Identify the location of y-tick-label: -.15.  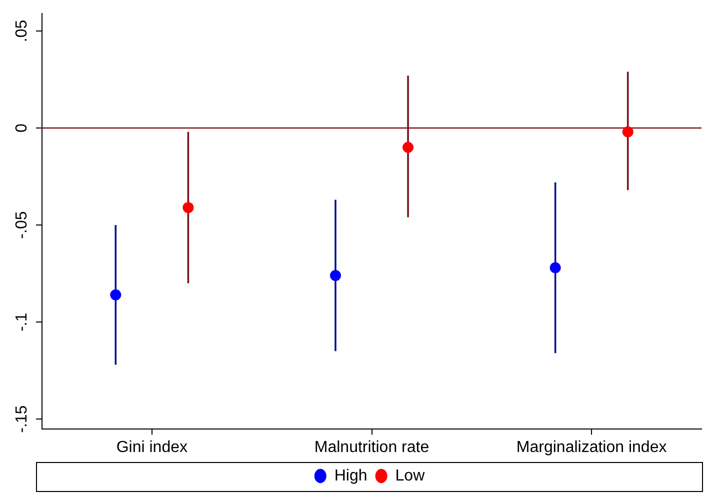
(21, 419).